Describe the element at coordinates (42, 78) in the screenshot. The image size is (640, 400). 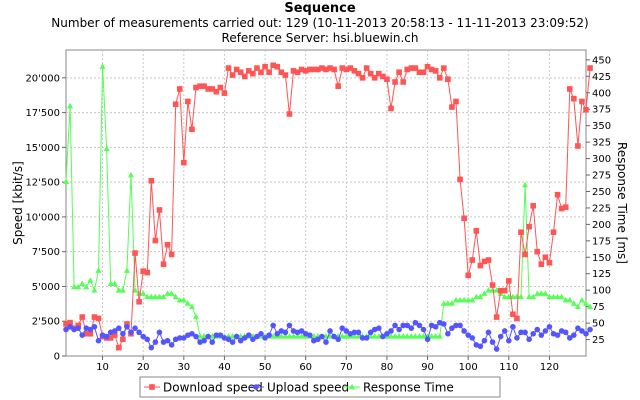
I see `y-left-tick-label: 20'000` at that location.